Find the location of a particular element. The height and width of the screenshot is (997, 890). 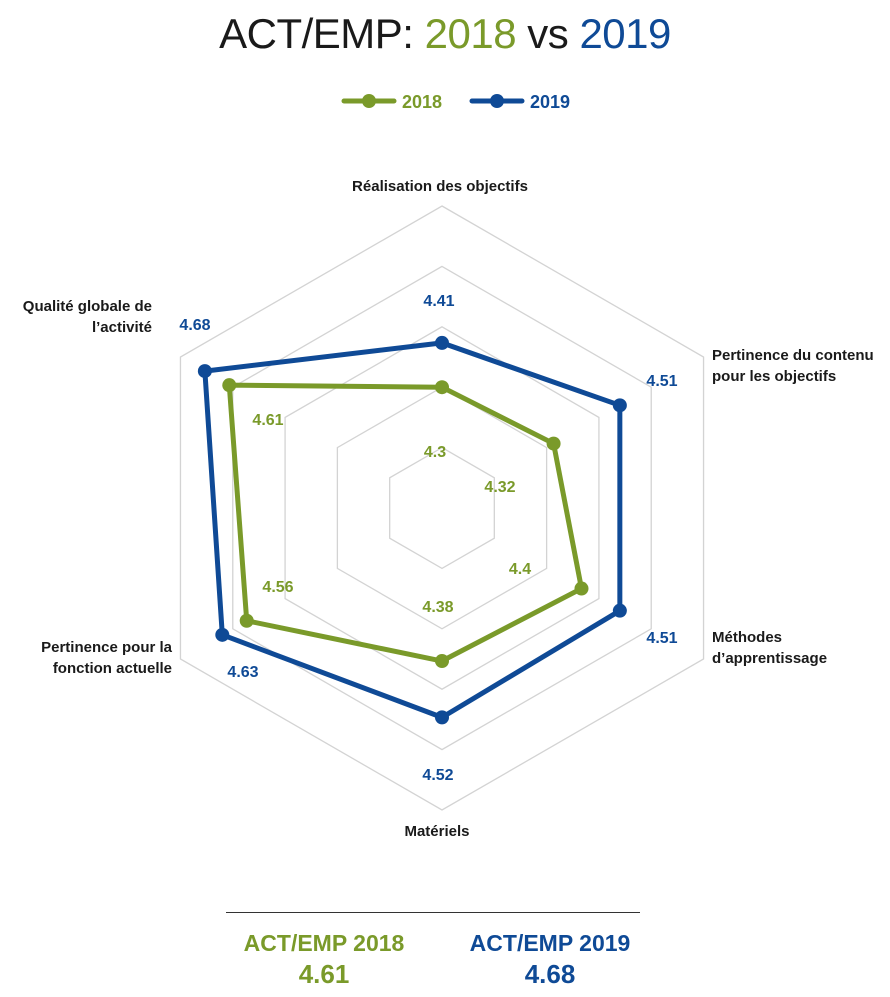

axis-label-3-line-0: Matériels is located at coordinates (436, 831).